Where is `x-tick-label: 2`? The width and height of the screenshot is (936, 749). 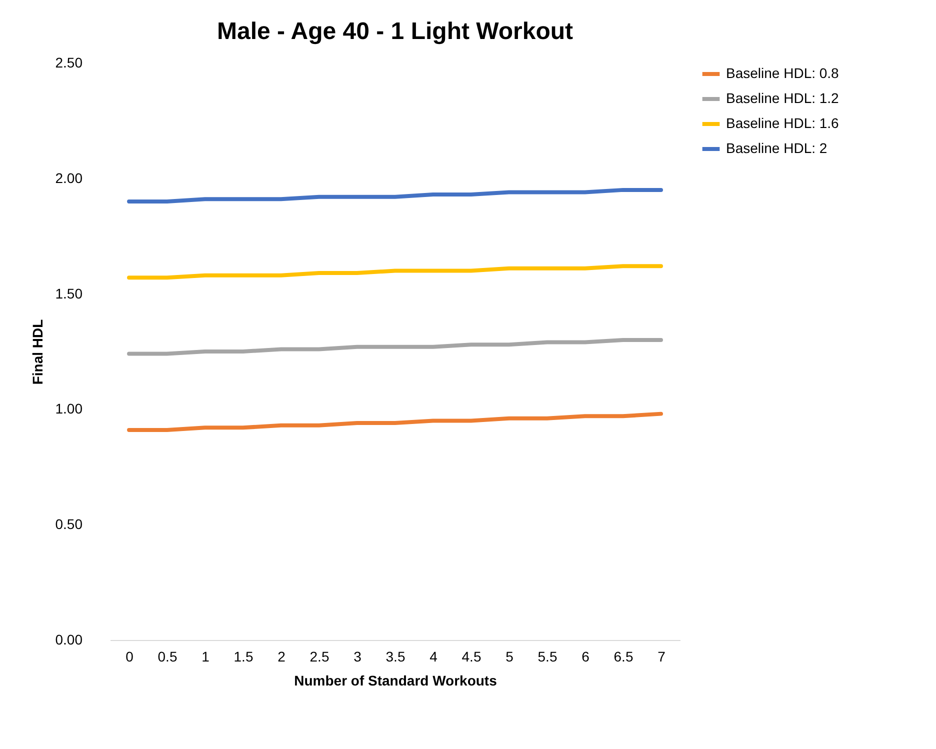 x-tick-label: 2 is located at coordinates (282, 656).